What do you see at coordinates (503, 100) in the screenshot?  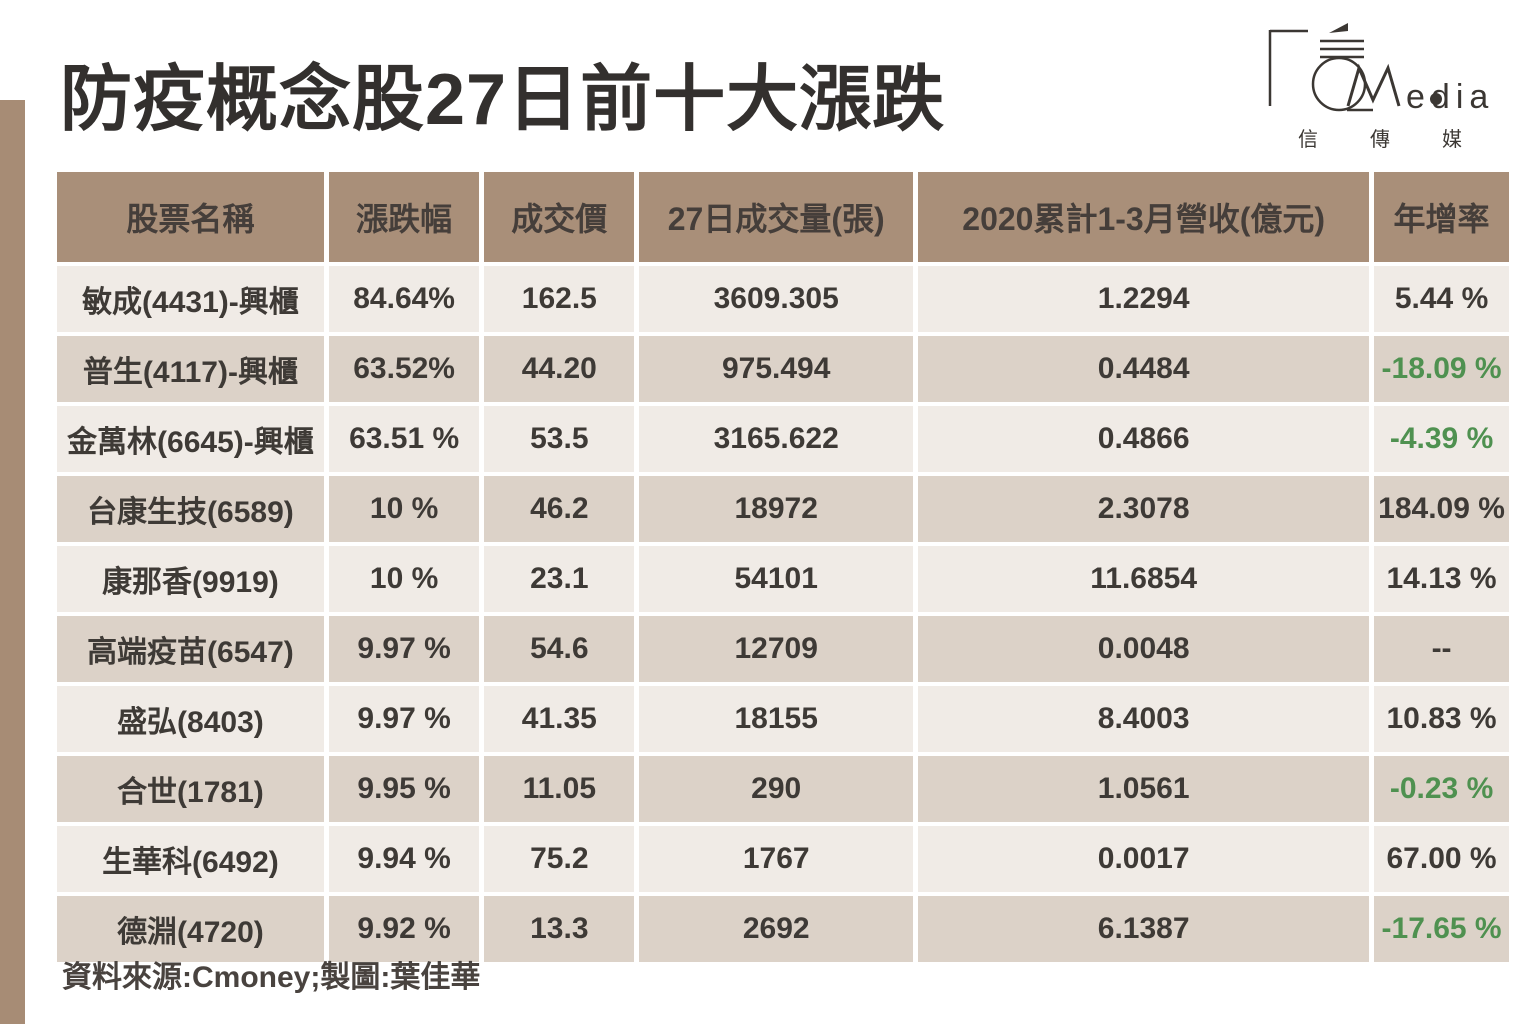 I see `page-title: 防疫概念股27日前十大漲跌` at bounding box center [503, 100].